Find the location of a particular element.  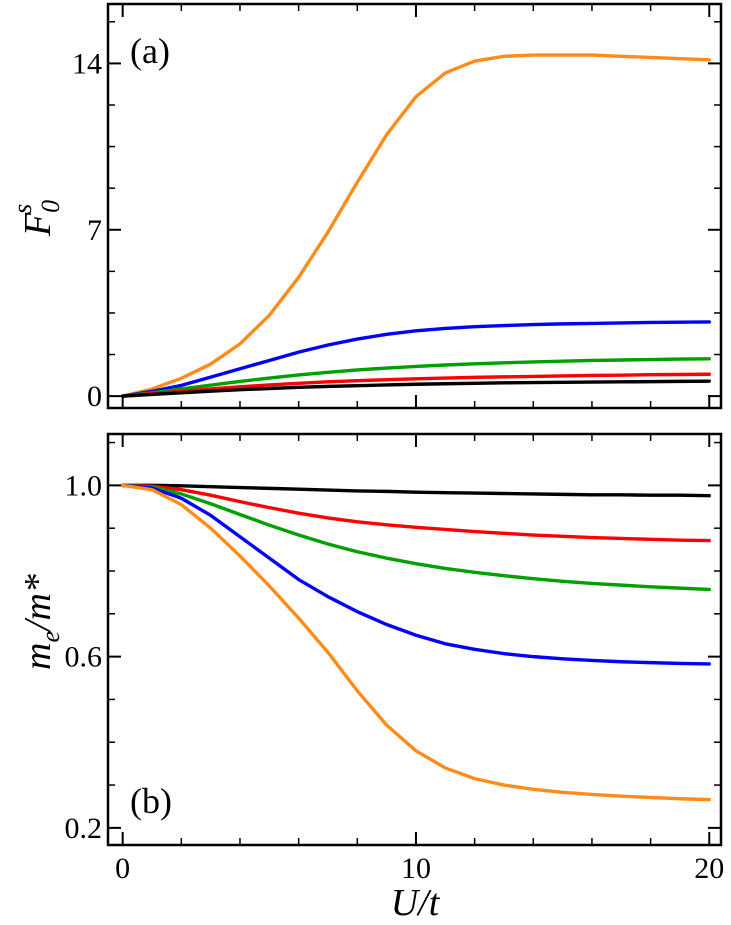

x-axis-title: U/t is located at coordinates (416, 903).